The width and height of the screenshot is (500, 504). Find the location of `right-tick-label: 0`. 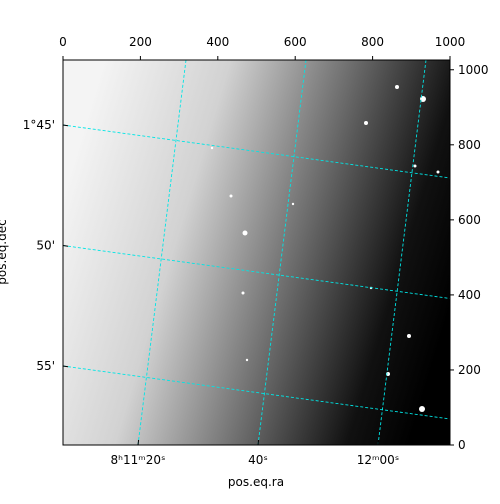

right-tick-label: 0 is located at coordinates (462, 445).